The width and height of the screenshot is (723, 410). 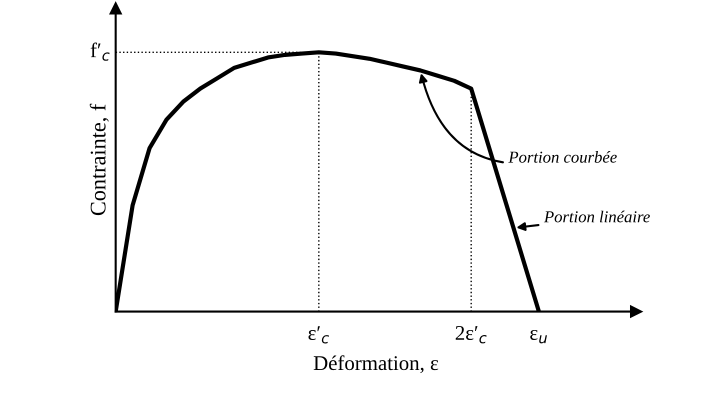 I want to click on x-tick-label: ε$_{u}$, so click(x=538, y=337).